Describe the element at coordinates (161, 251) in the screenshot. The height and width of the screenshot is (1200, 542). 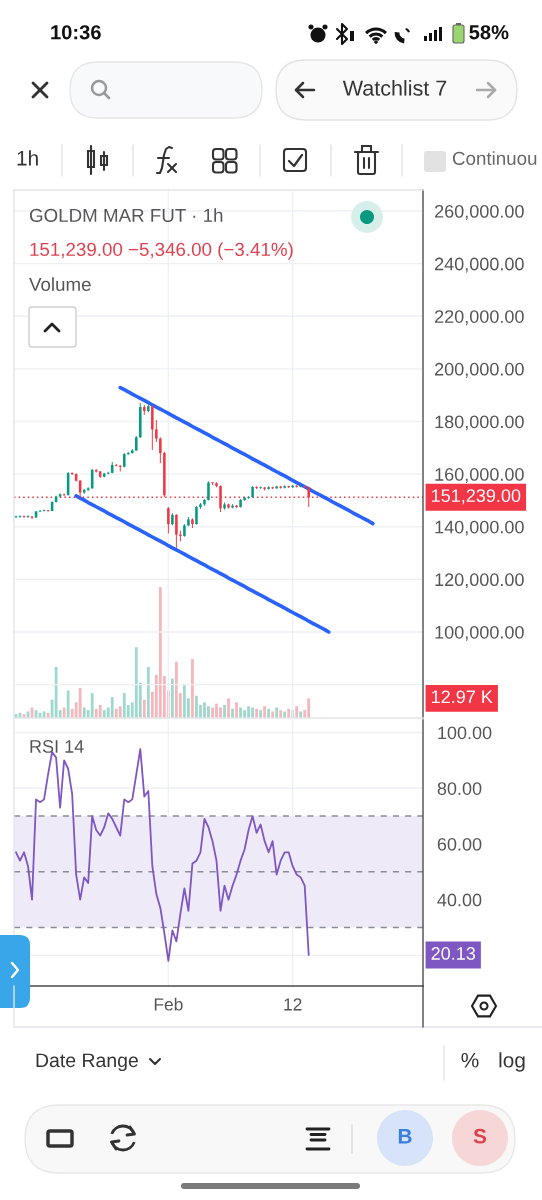
I see `text: 151,239.00 −5,346.00 (−3.41%)` at that location.